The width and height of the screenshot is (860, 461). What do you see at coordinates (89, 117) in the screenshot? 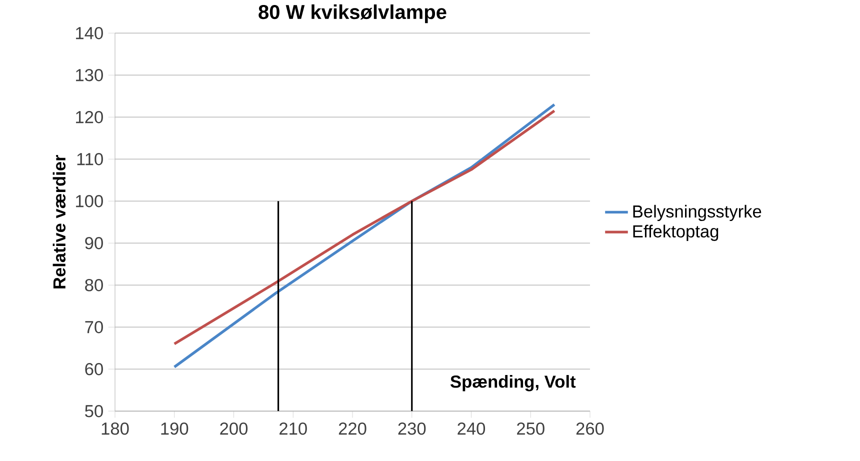
I see `y-tick-label: 120` at bounding box center [89, 117].